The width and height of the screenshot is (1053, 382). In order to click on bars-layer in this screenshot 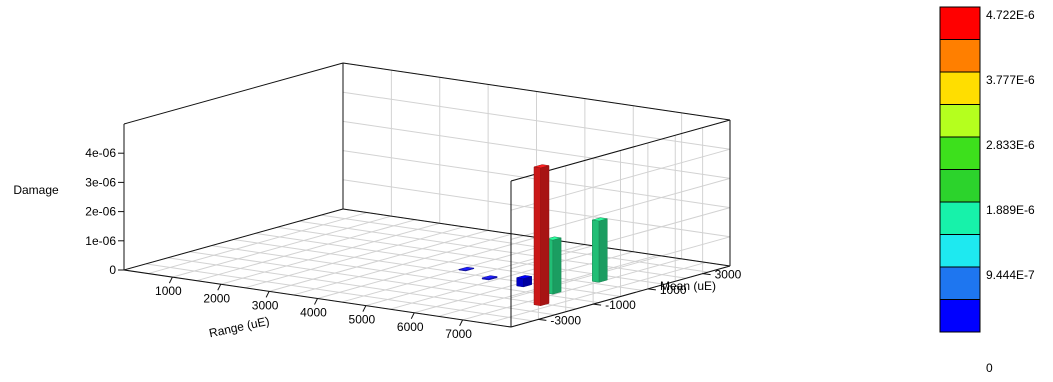, I will do `click(533, 235)`.